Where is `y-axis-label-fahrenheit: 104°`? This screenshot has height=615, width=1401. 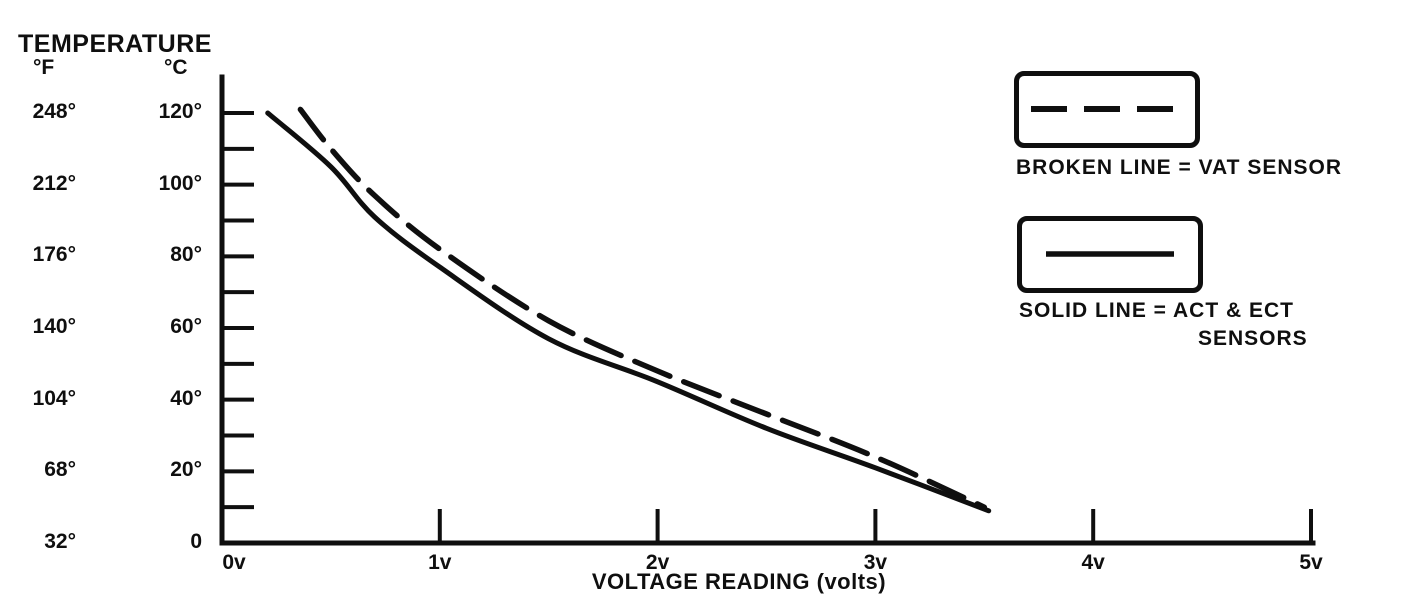 y-axis-label-fahrenheit: 104° is located at coordinates (54, 398).